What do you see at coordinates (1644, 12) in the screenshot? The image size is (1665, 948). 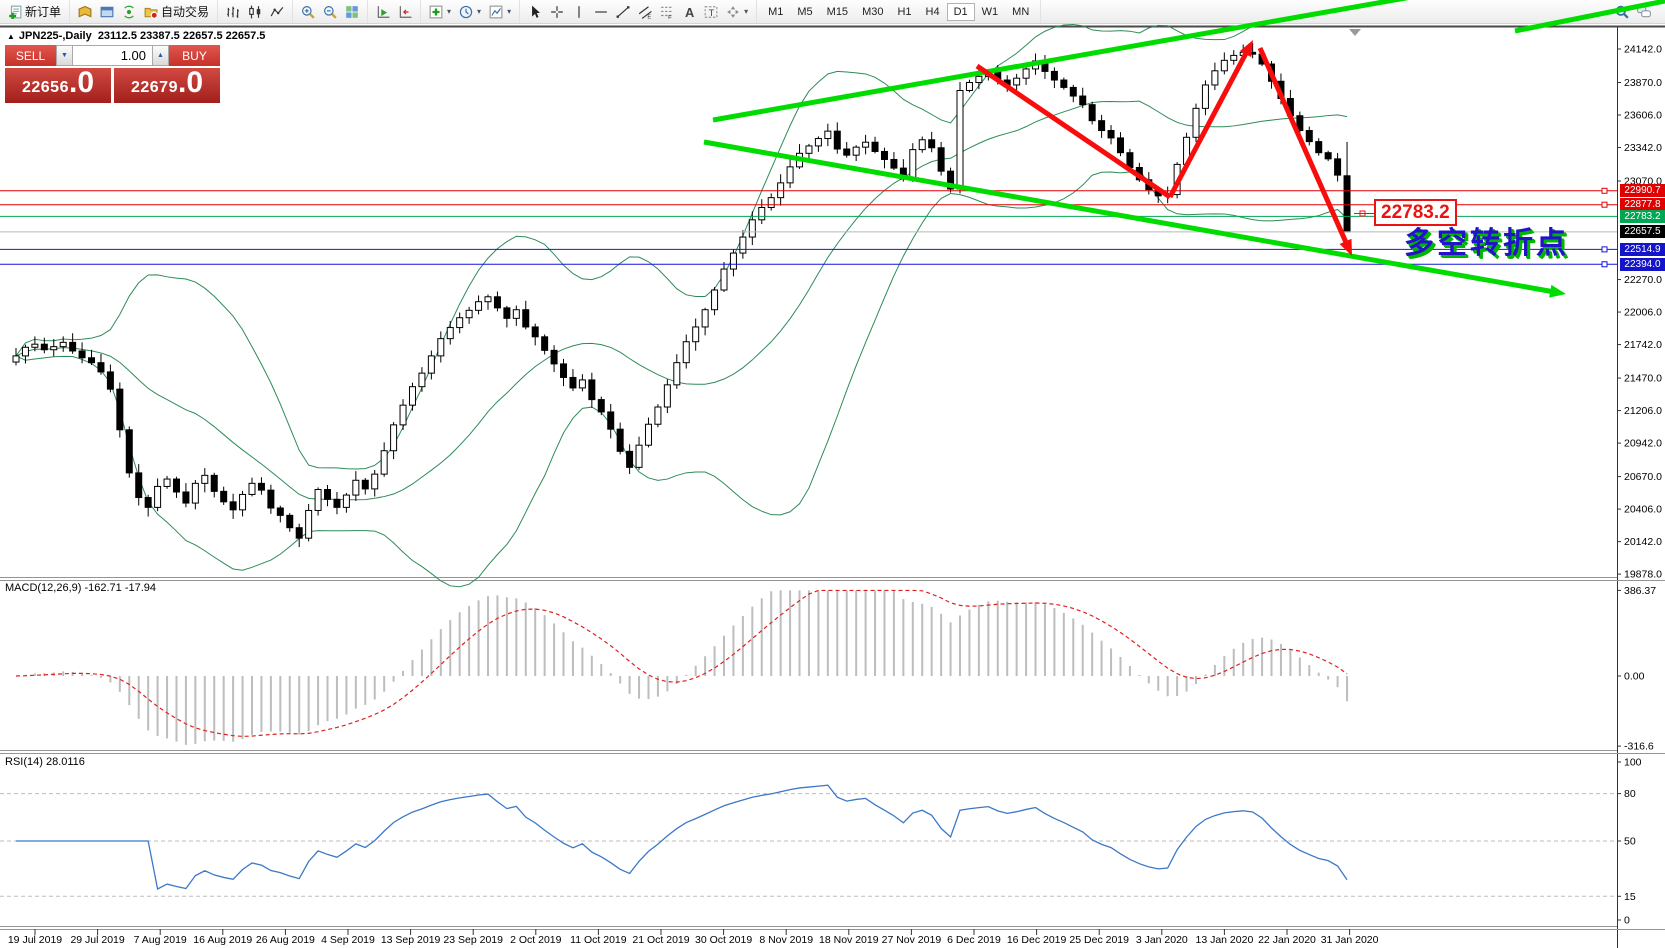 I see `chat-button` at bounding box center [1644, 12].